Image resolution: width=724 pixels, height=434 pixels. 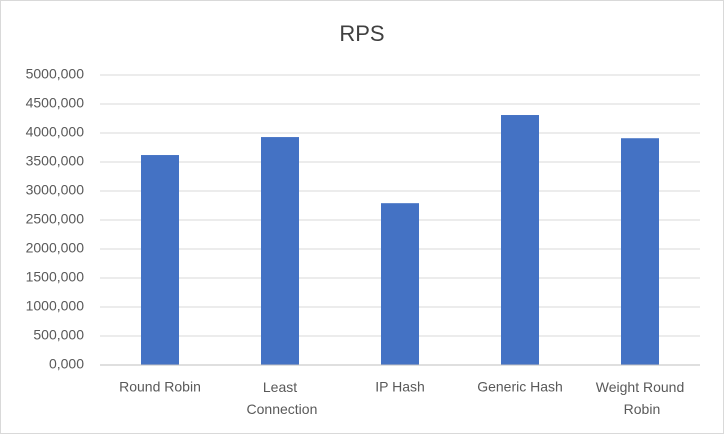 What do you see at coordinates (55, 306) in the screenshot?
I see `y-tick-label: 1000,000` at bounding box center [55, 306].